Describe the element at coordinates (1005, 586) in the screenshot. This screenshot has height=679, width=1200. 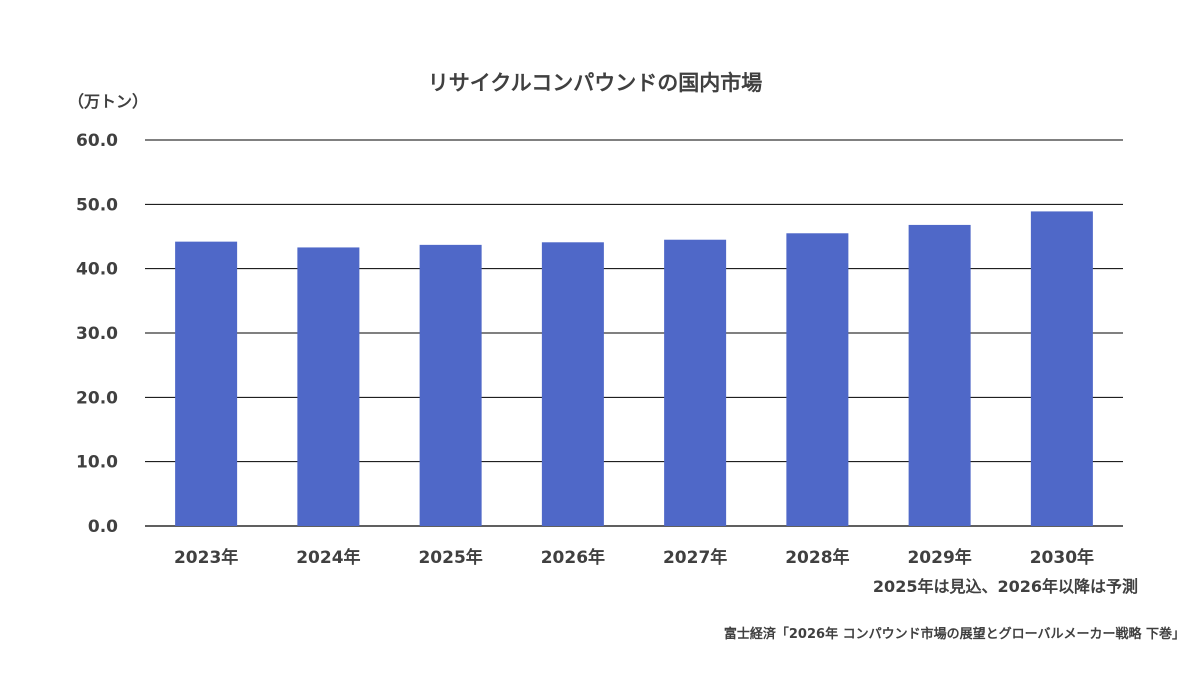
I see `forecast-note: 2025年は見込、2026年以降は予測` at that location.